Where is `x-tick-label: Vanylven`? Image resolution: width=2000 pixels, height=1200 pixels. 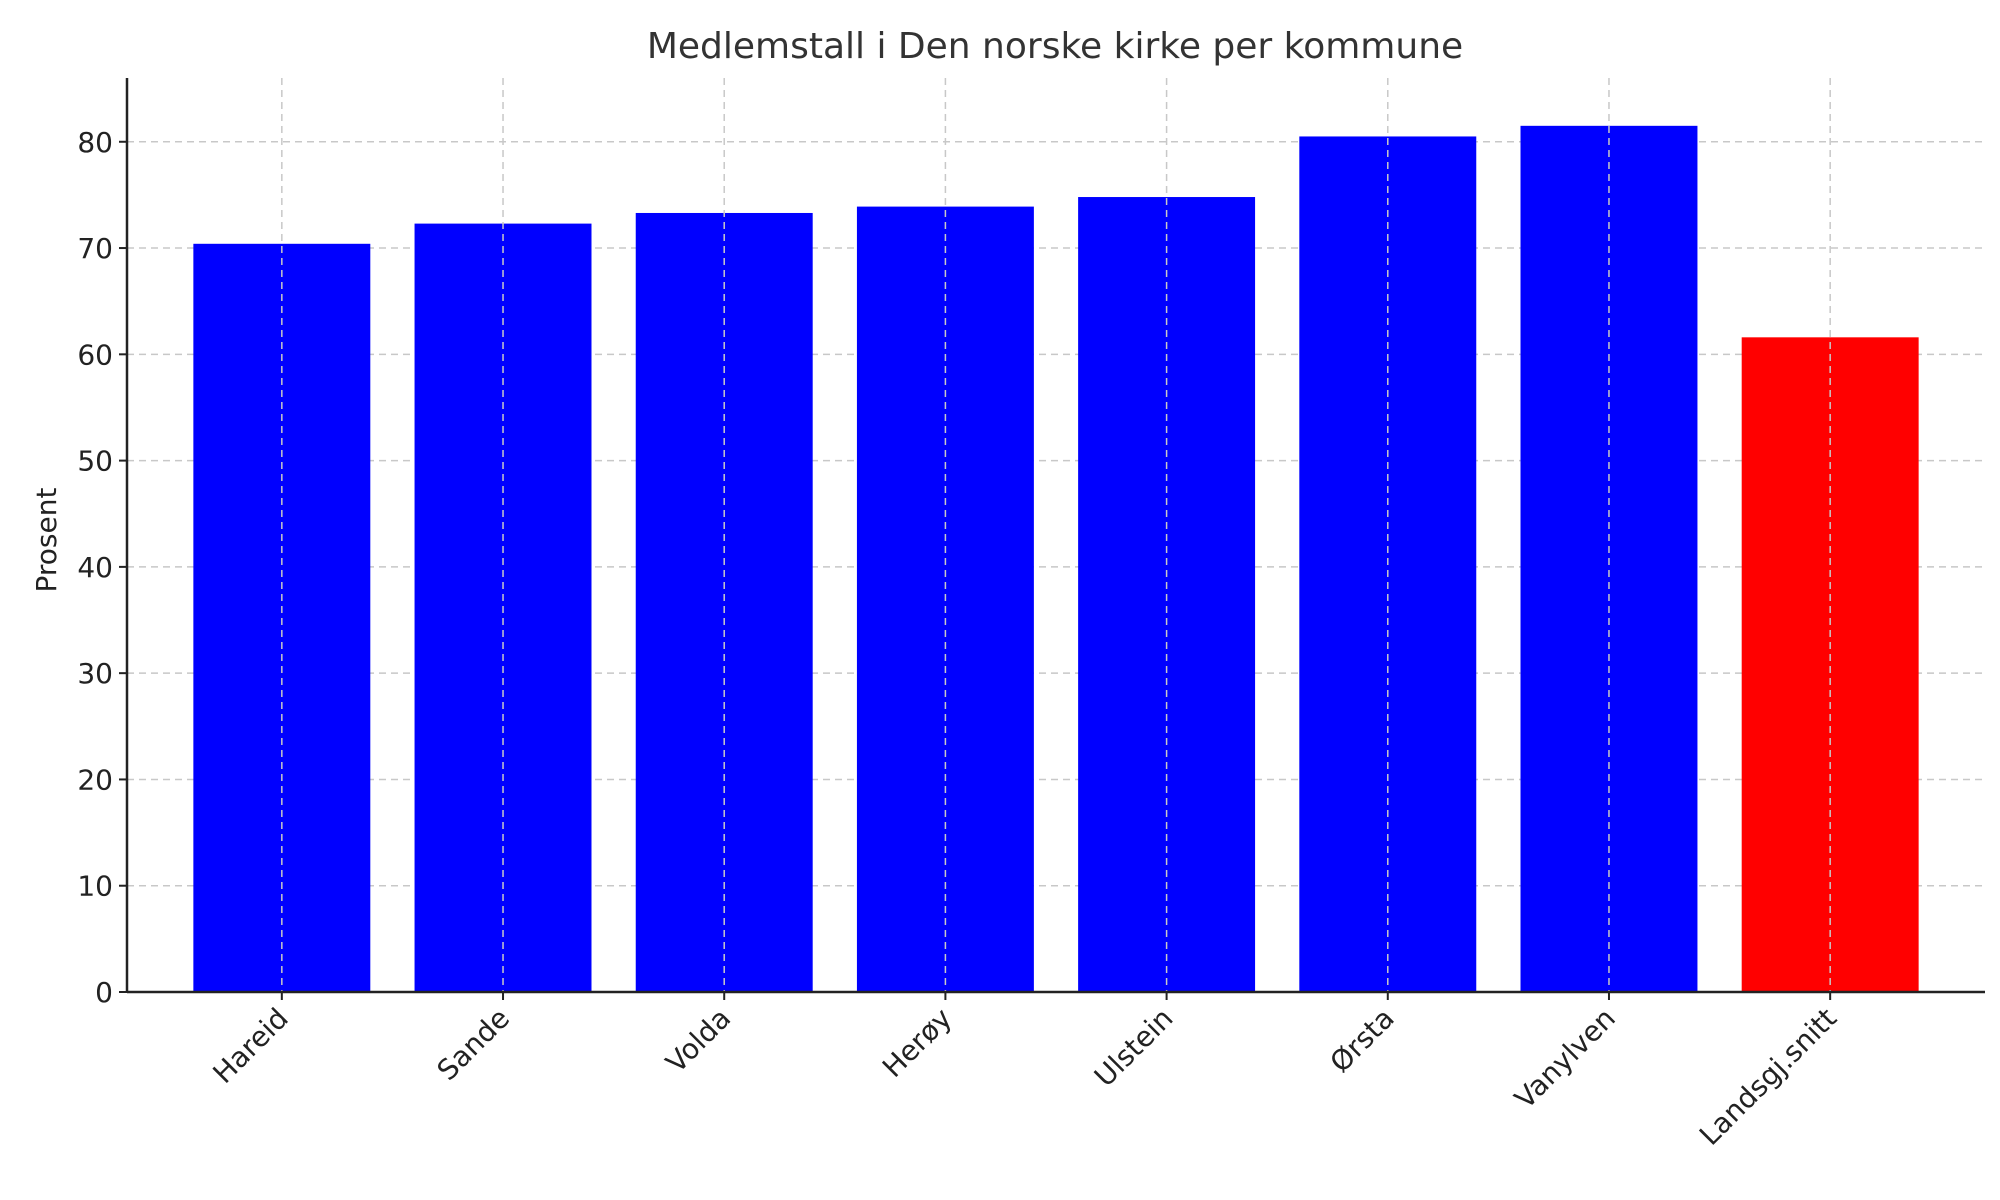 x-tick-label: Vanylven is located at coordinates (1565, 1059).